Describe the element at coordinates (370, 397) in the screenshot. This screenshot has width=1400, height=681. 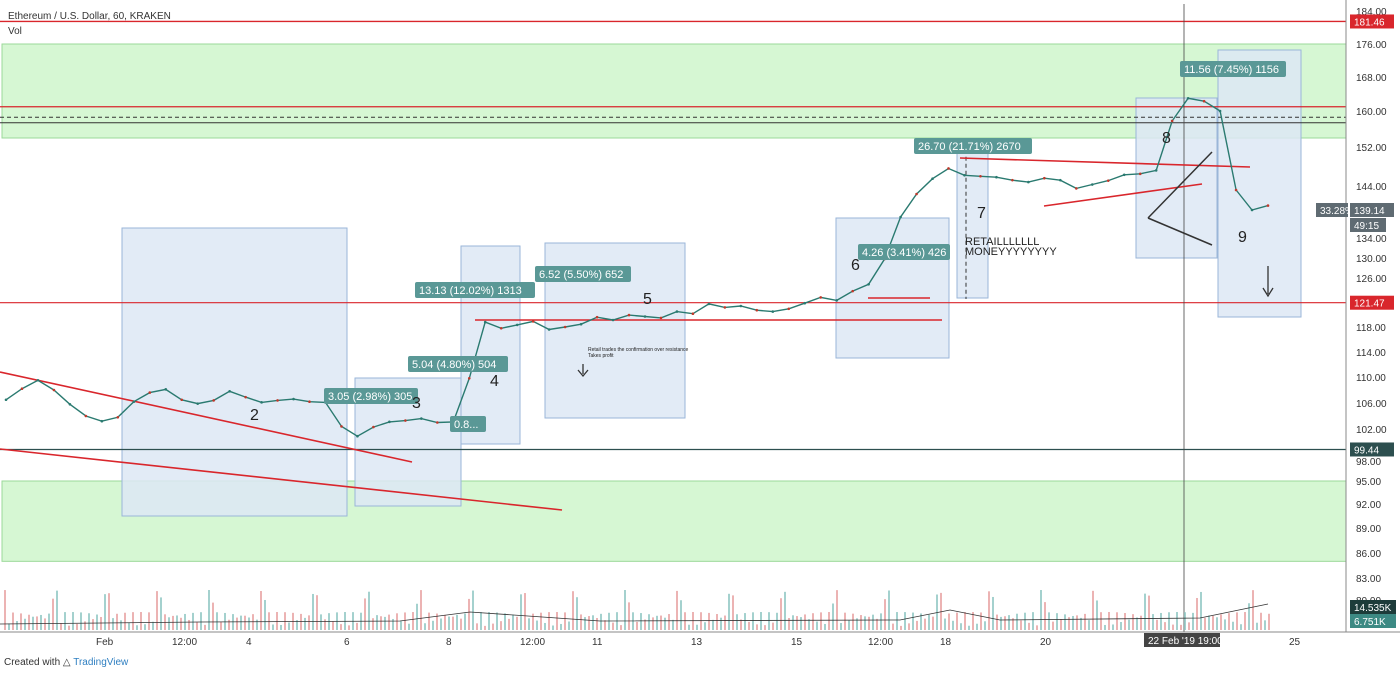
I see `measure-label: 3.05 (2.98%) 305` at that location.